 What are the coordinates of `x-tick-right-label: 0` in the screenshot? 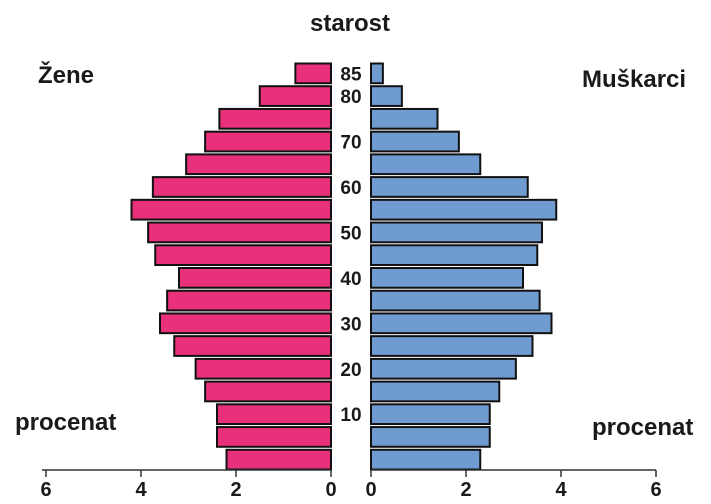 It's located at (370, 490).